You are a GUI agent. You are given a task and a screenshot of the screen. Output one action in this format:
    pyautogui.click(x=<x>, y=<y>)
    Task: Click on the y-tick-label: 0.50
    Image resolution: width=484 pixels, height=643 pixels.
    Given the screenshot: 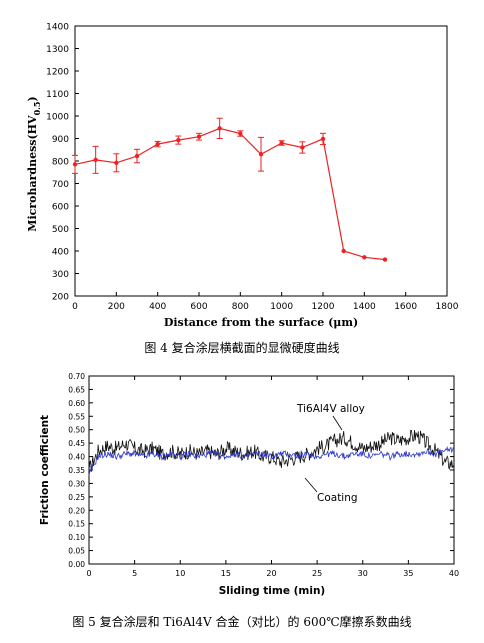 What is the action you would take?
    pyautogui.click(x=76, y=430)
    